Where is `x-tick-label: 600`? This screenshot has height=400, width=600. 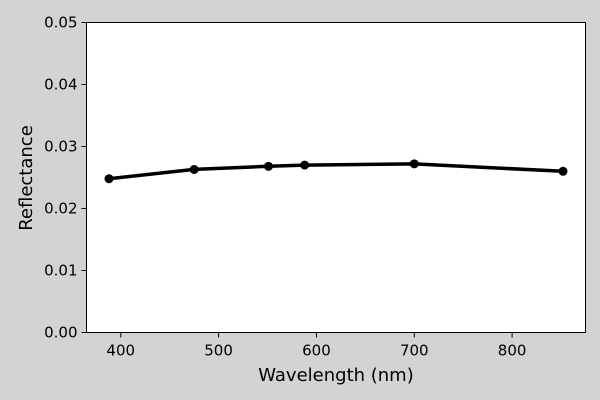 x-tick-label: 600 is located at coordinates (316, 351).